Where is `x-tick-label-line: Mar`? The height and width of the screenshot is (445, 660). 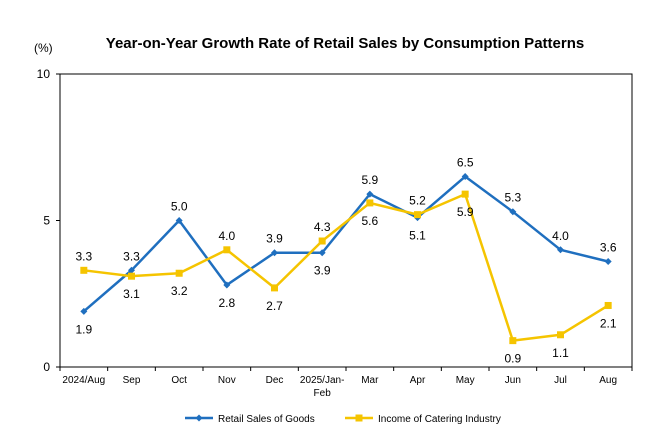 x-tick-label-line: Mar is located at coordinates (370, 380).